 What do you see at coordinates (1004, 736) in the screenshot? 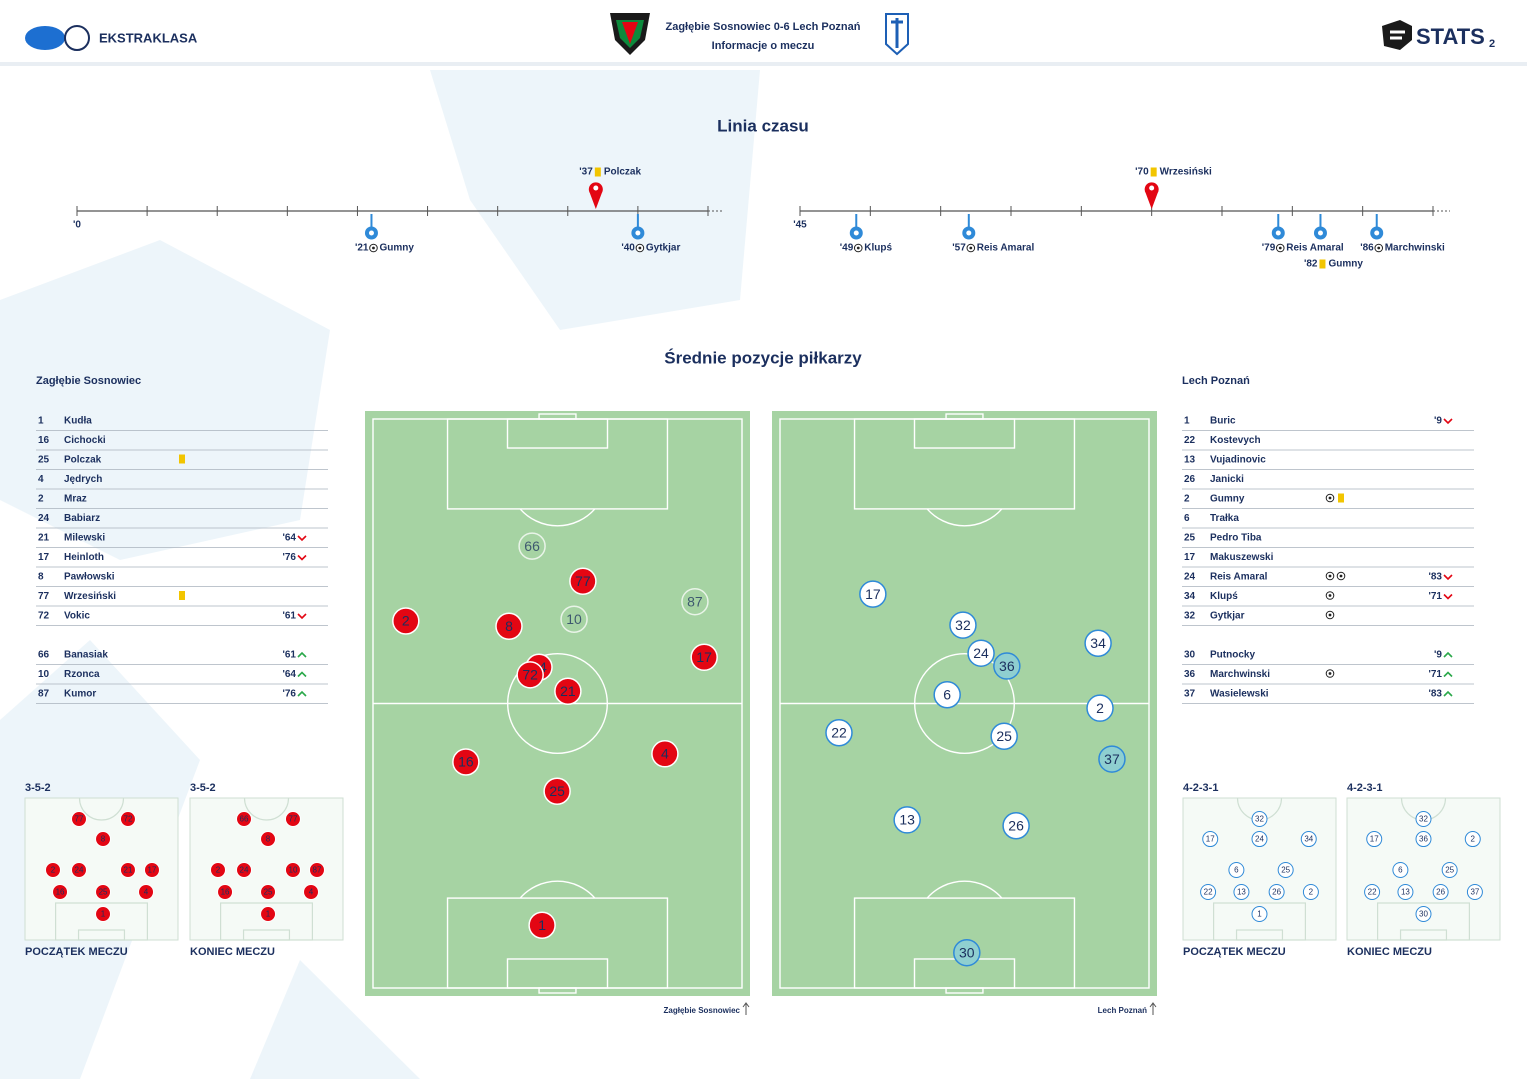
I see `player-position-number: 25` at bounding box center [1004, 736].